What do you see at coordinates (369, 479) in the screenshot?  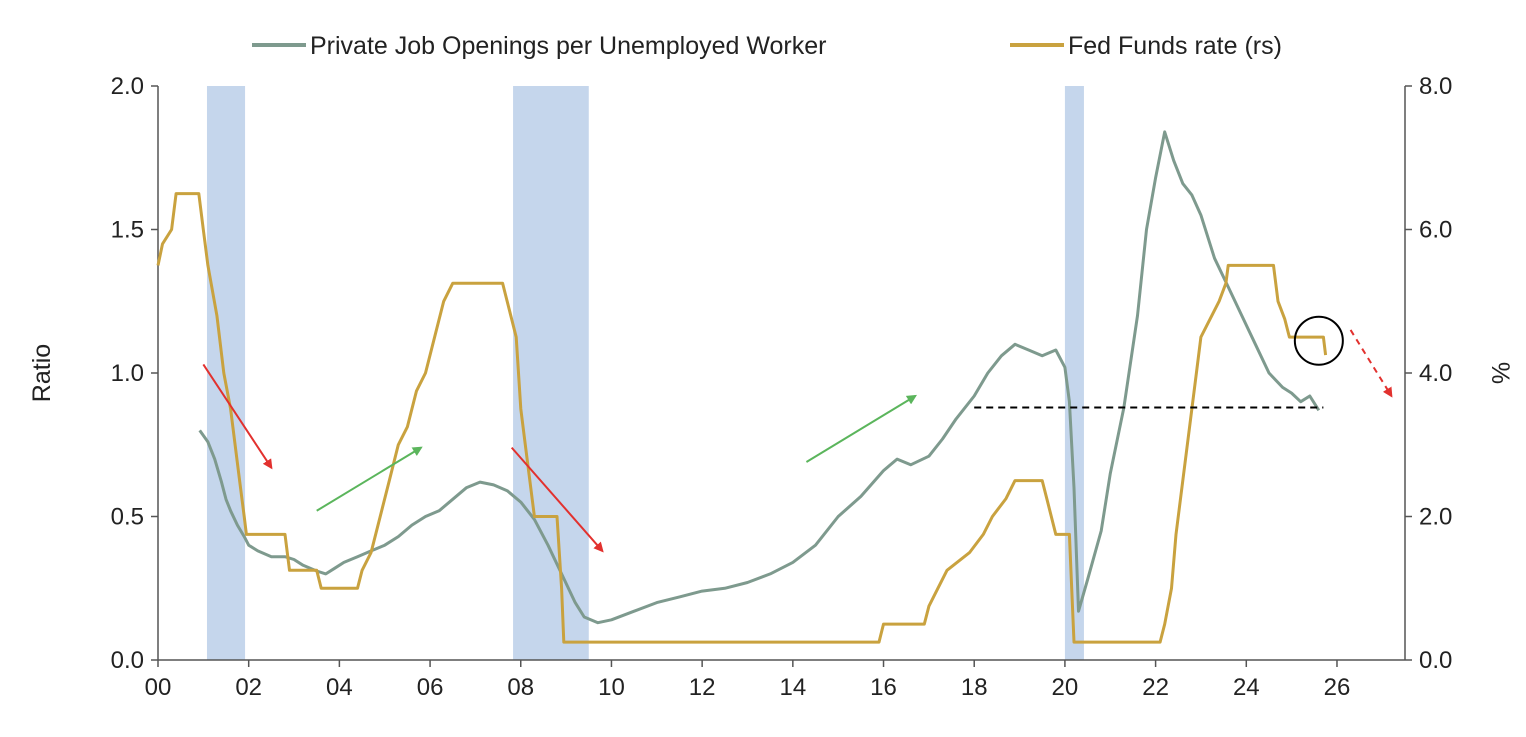 I see `arrow-up-2004` at bounding box center [369, 479].